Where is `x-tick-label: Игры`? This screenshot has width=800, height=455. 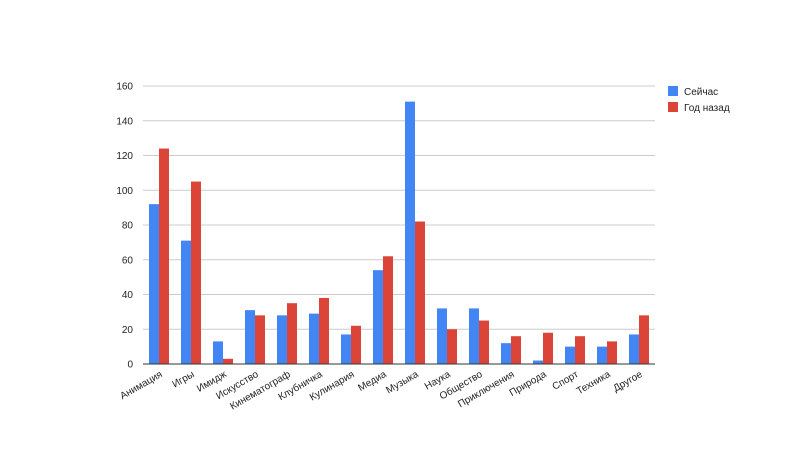 x-tick-label: Игры is located at coordinates (184, 379).